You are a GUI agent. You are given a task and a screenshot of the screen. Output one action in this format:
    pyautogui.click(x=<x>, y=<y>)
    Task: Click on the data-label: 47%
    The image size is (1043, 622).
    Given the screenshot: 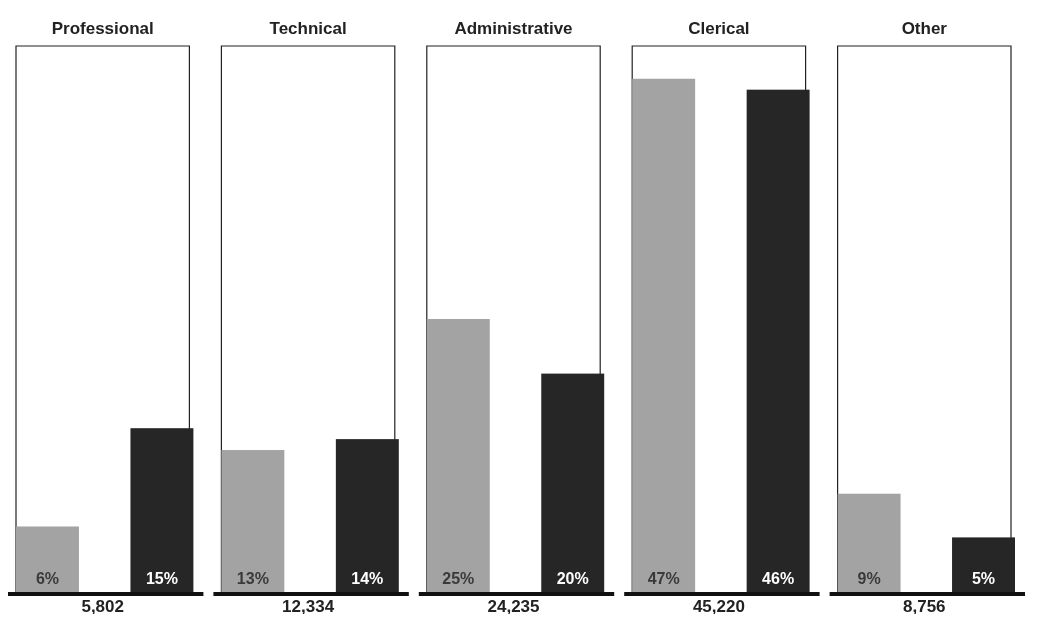 What is the action you would take?
    pyautogui.click(x=663, y=578)
    